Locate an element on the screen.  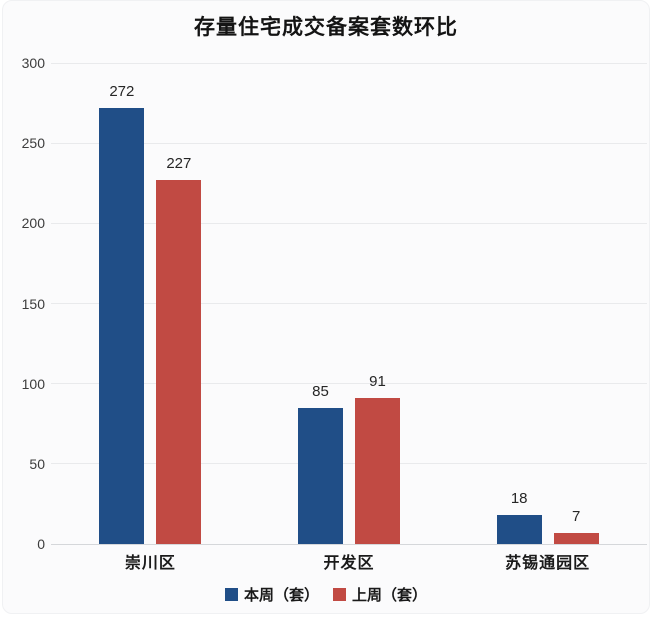
legend-label-last-week: 上周（套） is located at coordinates (390, 595).